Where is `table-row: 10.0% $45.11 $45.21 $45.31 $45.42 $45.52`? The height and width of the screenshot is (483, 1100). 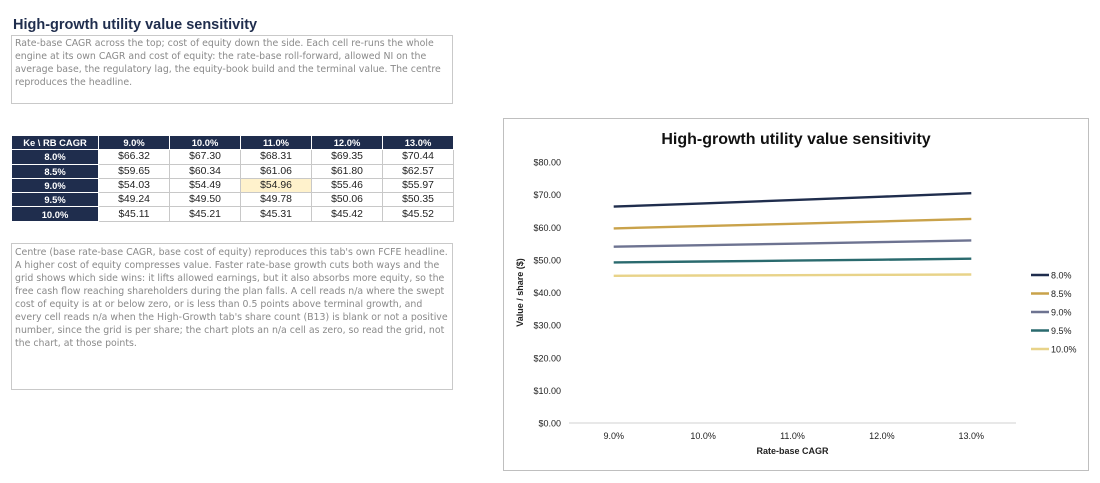
table-row: 10.0% $45.11 $45.21 $45.31 $45.42 $45.52 is located at coordinates (232, 214).